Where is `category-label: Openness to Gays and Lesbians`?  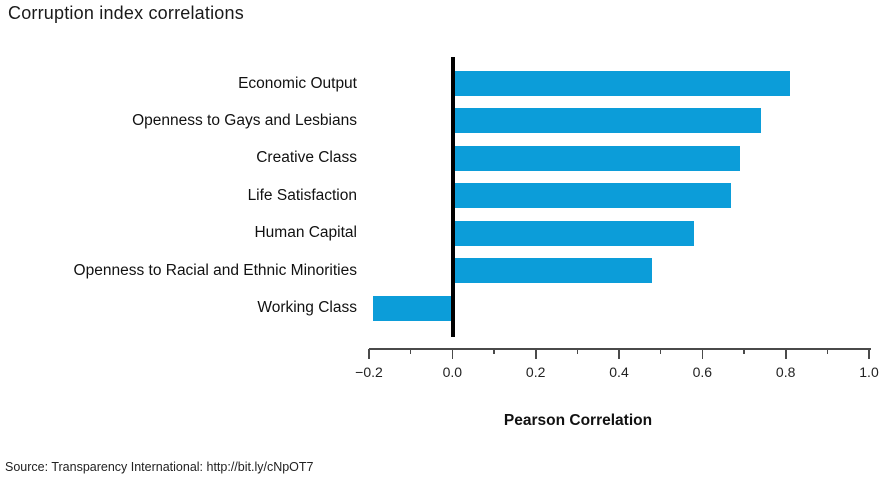
category-label: Openness to Gays and Lesbians is located at coordinates (244, 120).